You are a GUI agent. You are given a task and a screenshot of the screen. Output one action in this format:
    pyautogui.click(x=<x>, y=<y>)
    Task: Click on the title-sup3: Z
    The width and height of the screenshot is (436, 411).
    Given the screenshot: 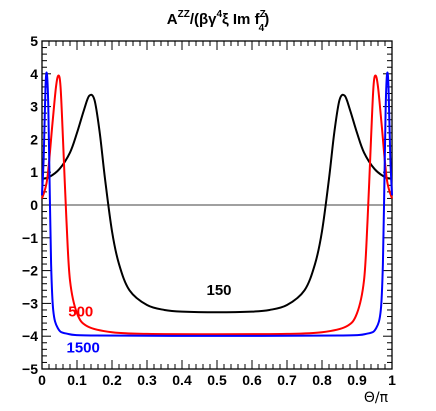 What is the action you would take?
    pyautogui.click(x=263, y=14)
    